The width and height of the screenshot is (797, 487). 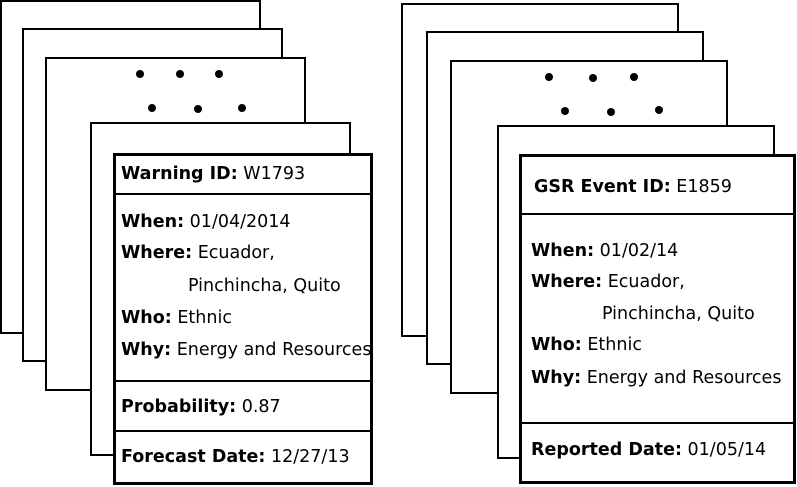 I want to click on event-when-value: 01/02/14, so click(x=639, y=251).